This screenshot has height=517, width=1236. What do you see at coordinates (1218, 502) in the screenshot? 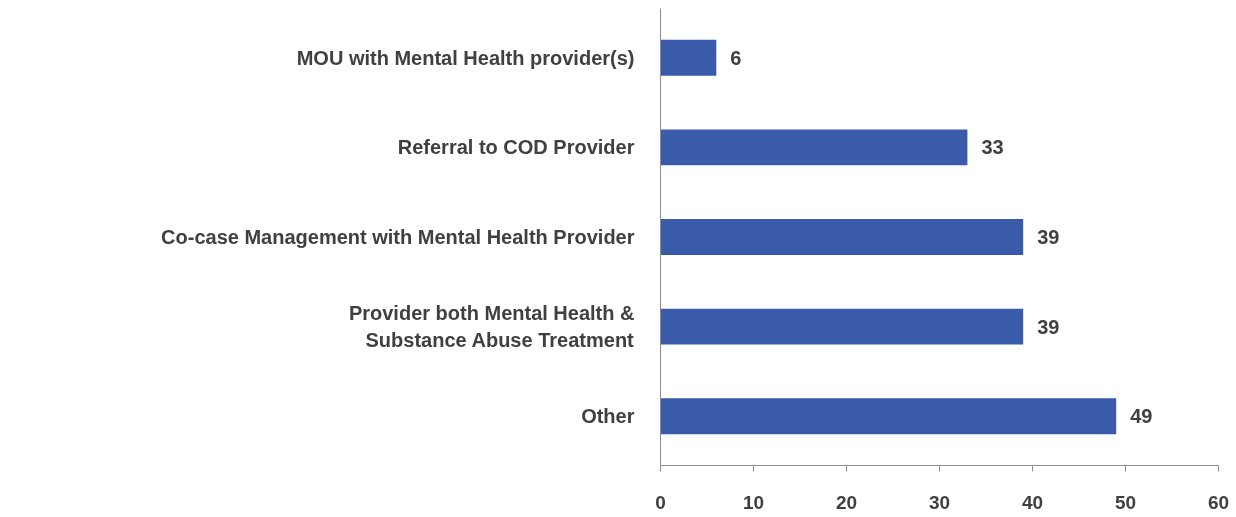
I see `x-tick-label: 60` at bounding box center [1218, 502].